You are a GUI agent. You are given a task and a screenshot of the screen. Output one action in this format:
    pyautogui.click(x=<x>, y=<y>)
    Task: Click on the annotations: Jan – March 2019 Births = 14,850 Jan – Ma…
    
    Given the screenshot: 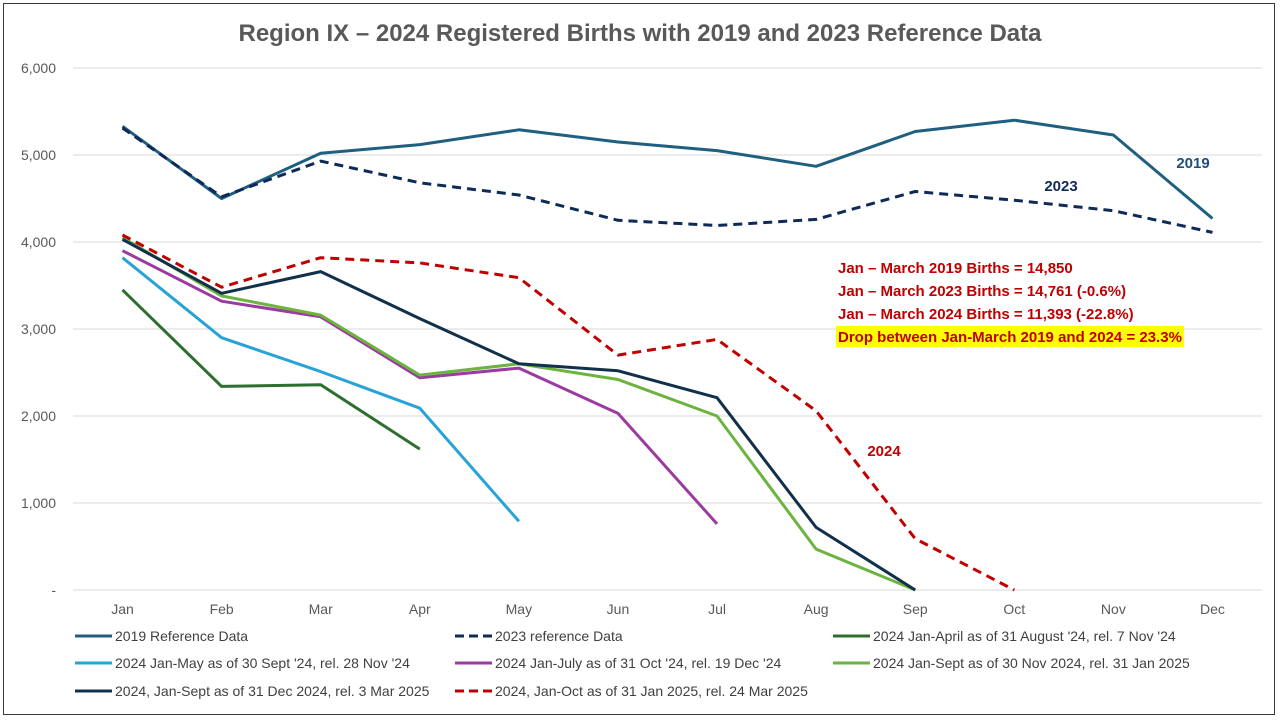 What is the action you would take?
    pyautogui.click(x=1010, y=303)
    